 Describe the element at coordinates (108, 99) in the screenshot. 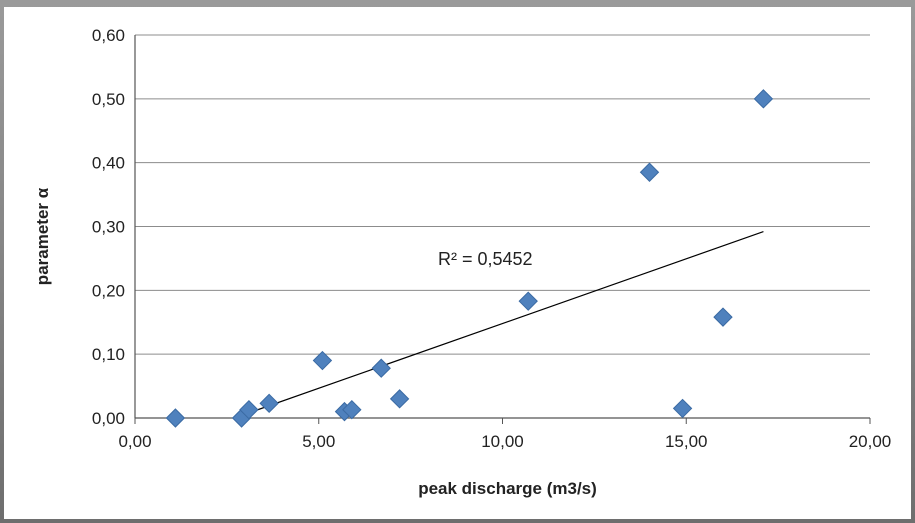

I see `y-tick-label: 0,50` at that location.